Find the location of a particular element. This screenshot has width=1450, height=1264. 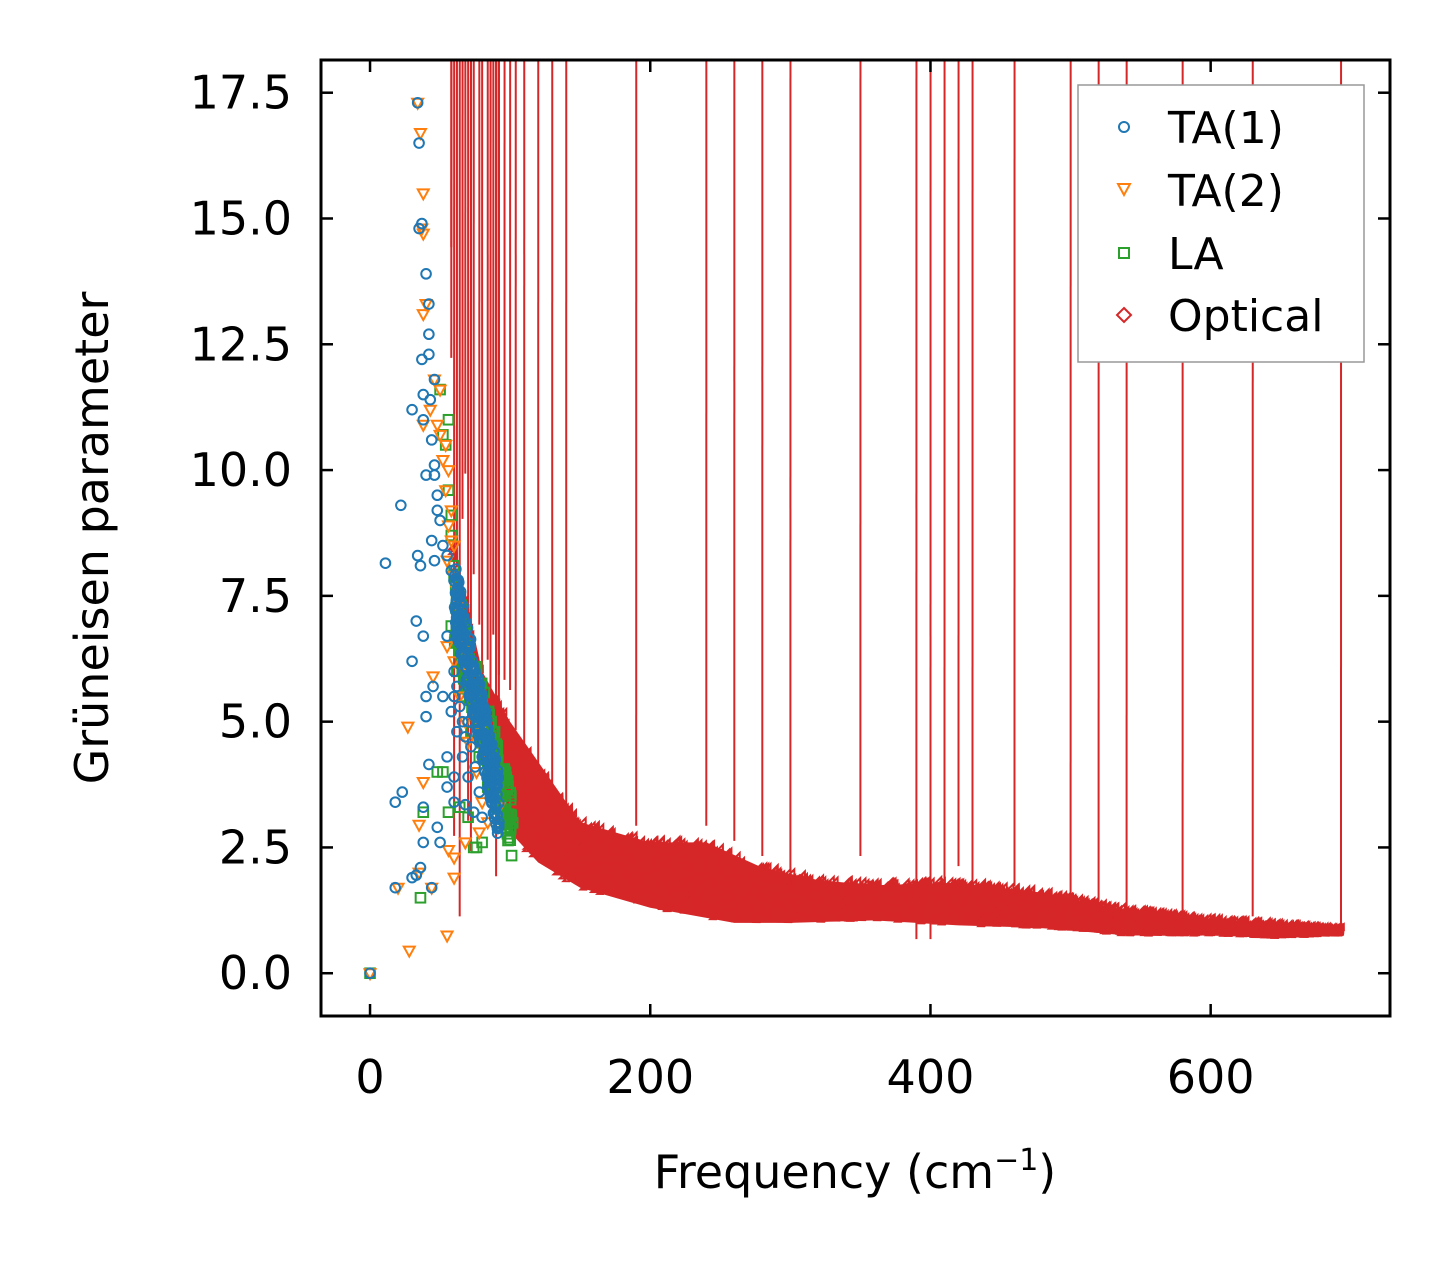

y-tick-label: 15.0 is located at coordinates (241, 218).